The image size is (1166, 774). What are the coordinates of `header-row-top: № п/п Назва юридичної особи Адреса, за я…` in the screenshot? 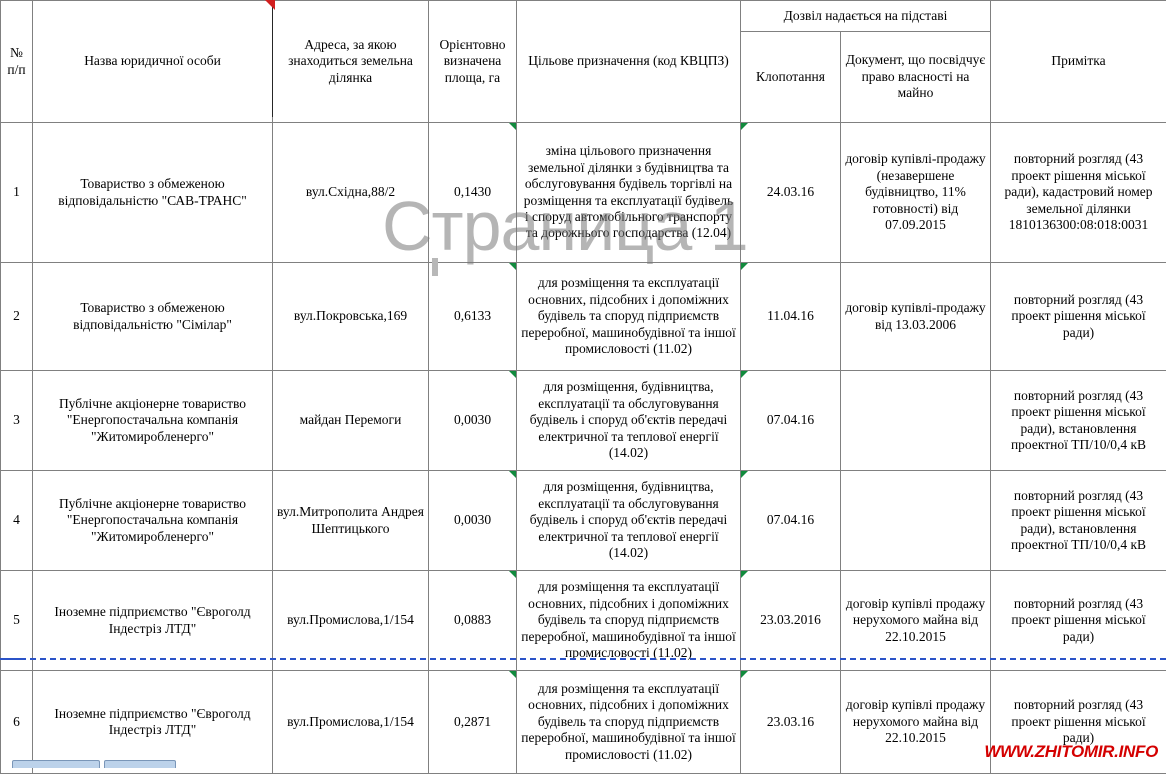 It's located at (583, 16).